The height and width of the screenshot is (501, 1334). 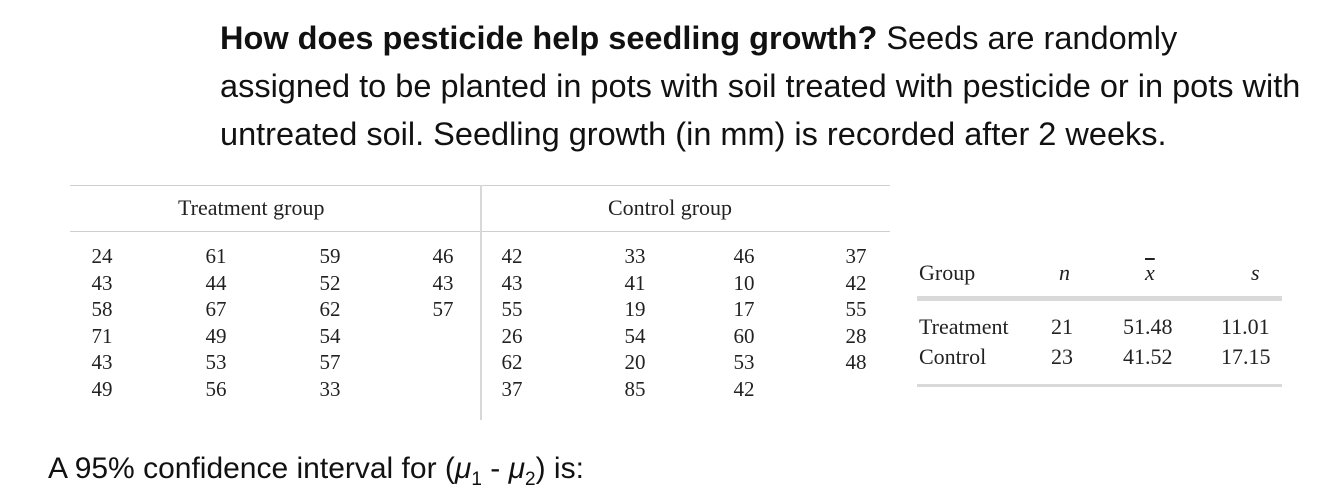 I want to click on control-column-1: 42 43 55 26 62 37, so click(x=512, y=322).